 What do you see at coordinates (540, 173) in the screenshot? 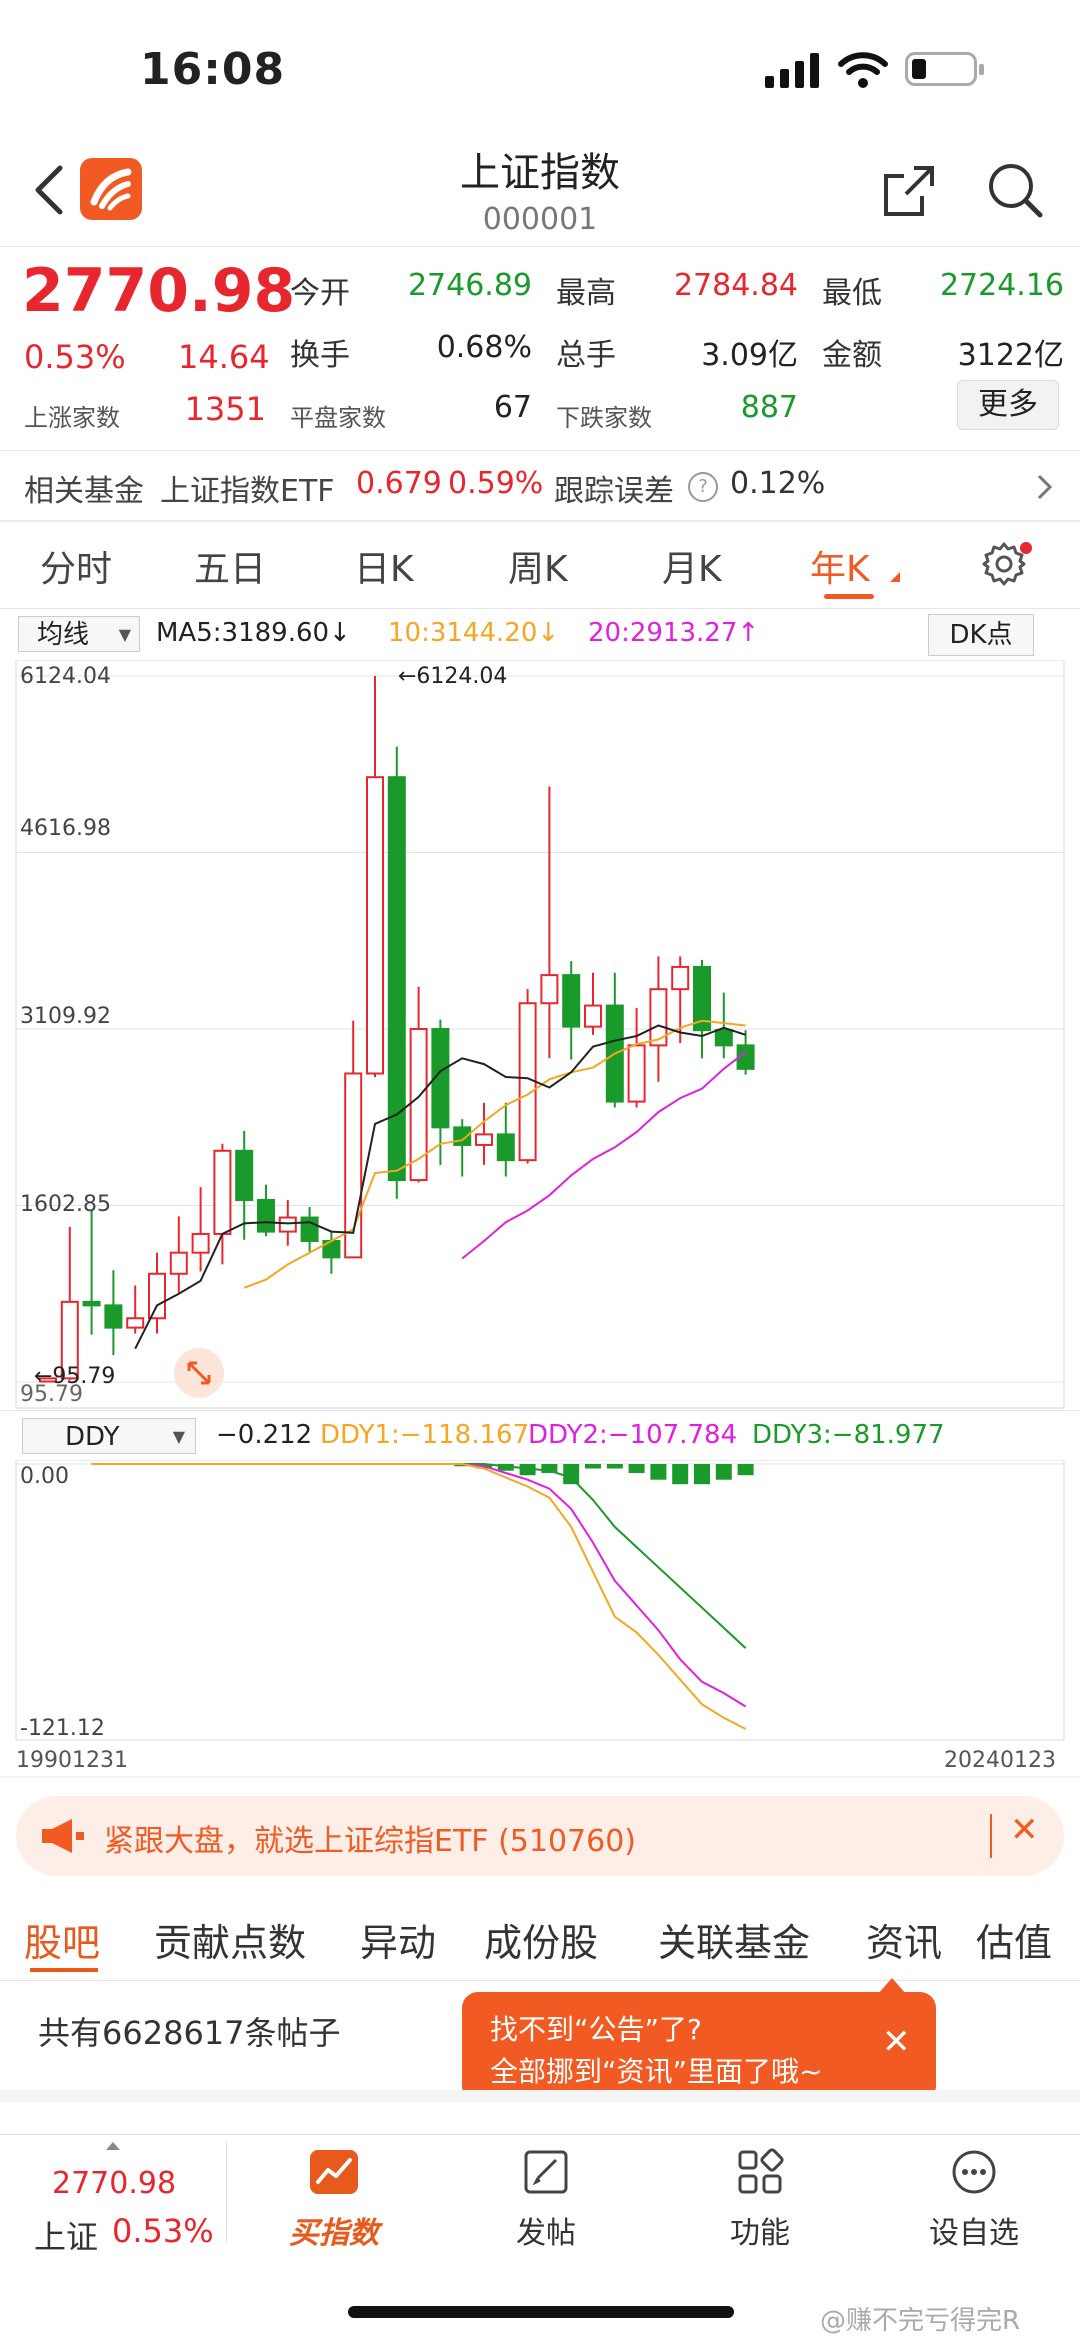
I see `page-title: 上证指数` at bounding box center [540, 173].